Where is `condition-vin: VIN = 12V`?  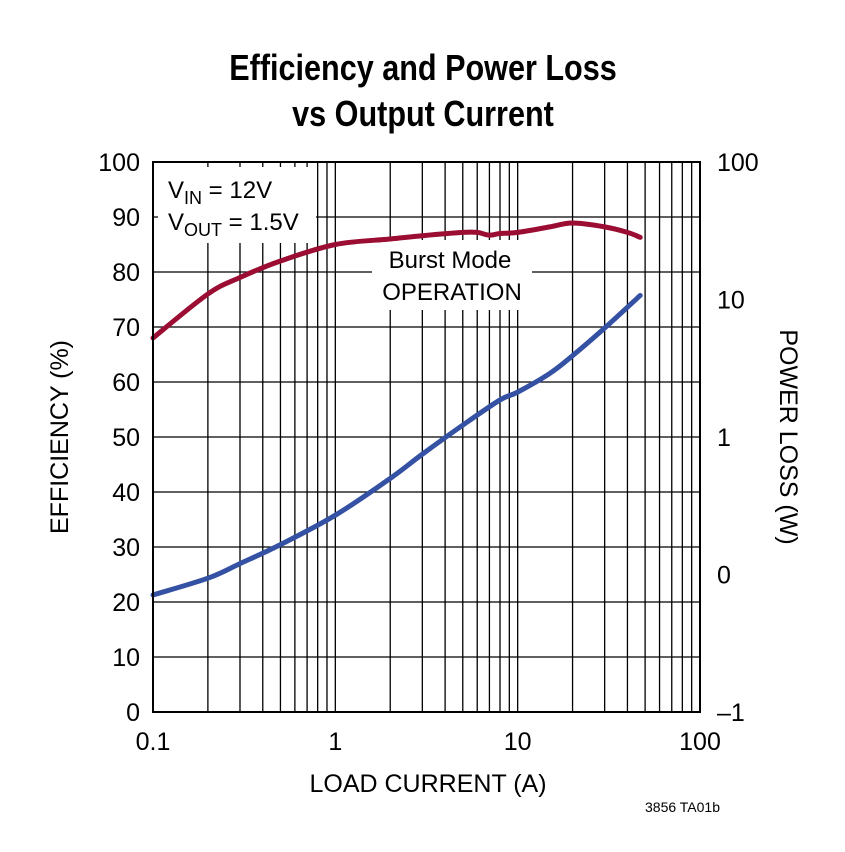 condition-vin: VIN = 12V is located at coordinates (220, 192).